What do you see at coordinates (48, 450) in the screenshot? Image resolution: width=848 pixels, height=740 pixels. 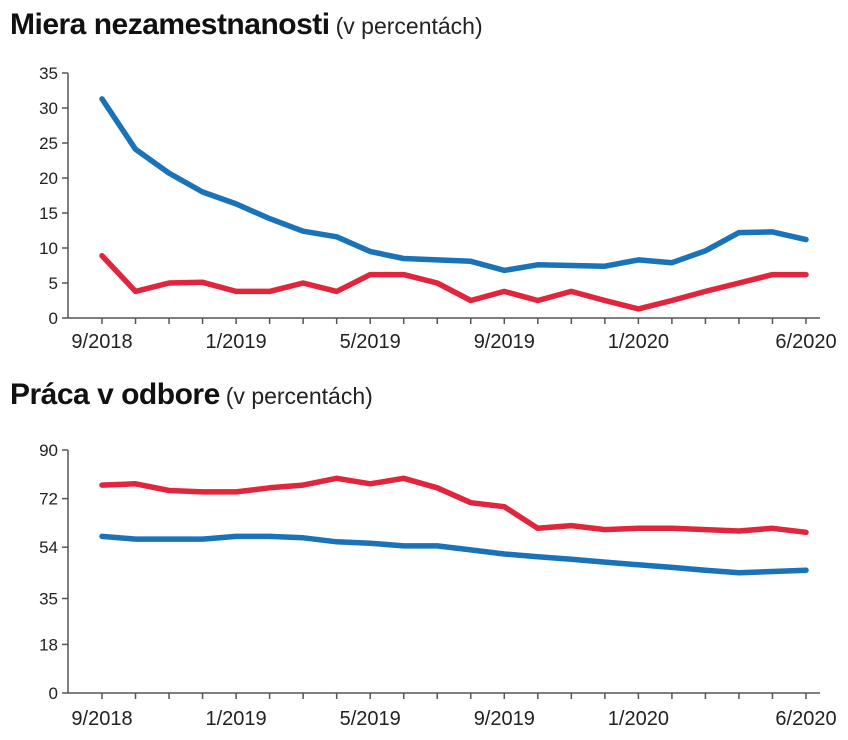 I see `y-tick-label: 90` at bounding box center [48, 450].